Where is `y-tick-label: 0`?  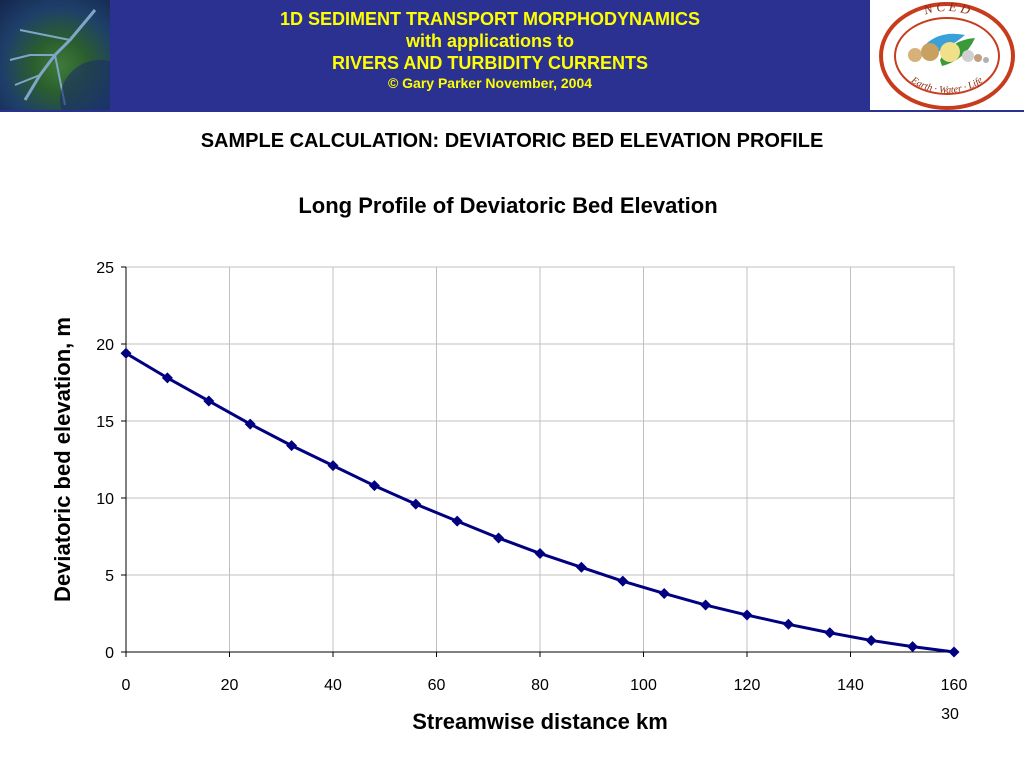 y-tick-label: 0 is located at coordinates (109, 653).